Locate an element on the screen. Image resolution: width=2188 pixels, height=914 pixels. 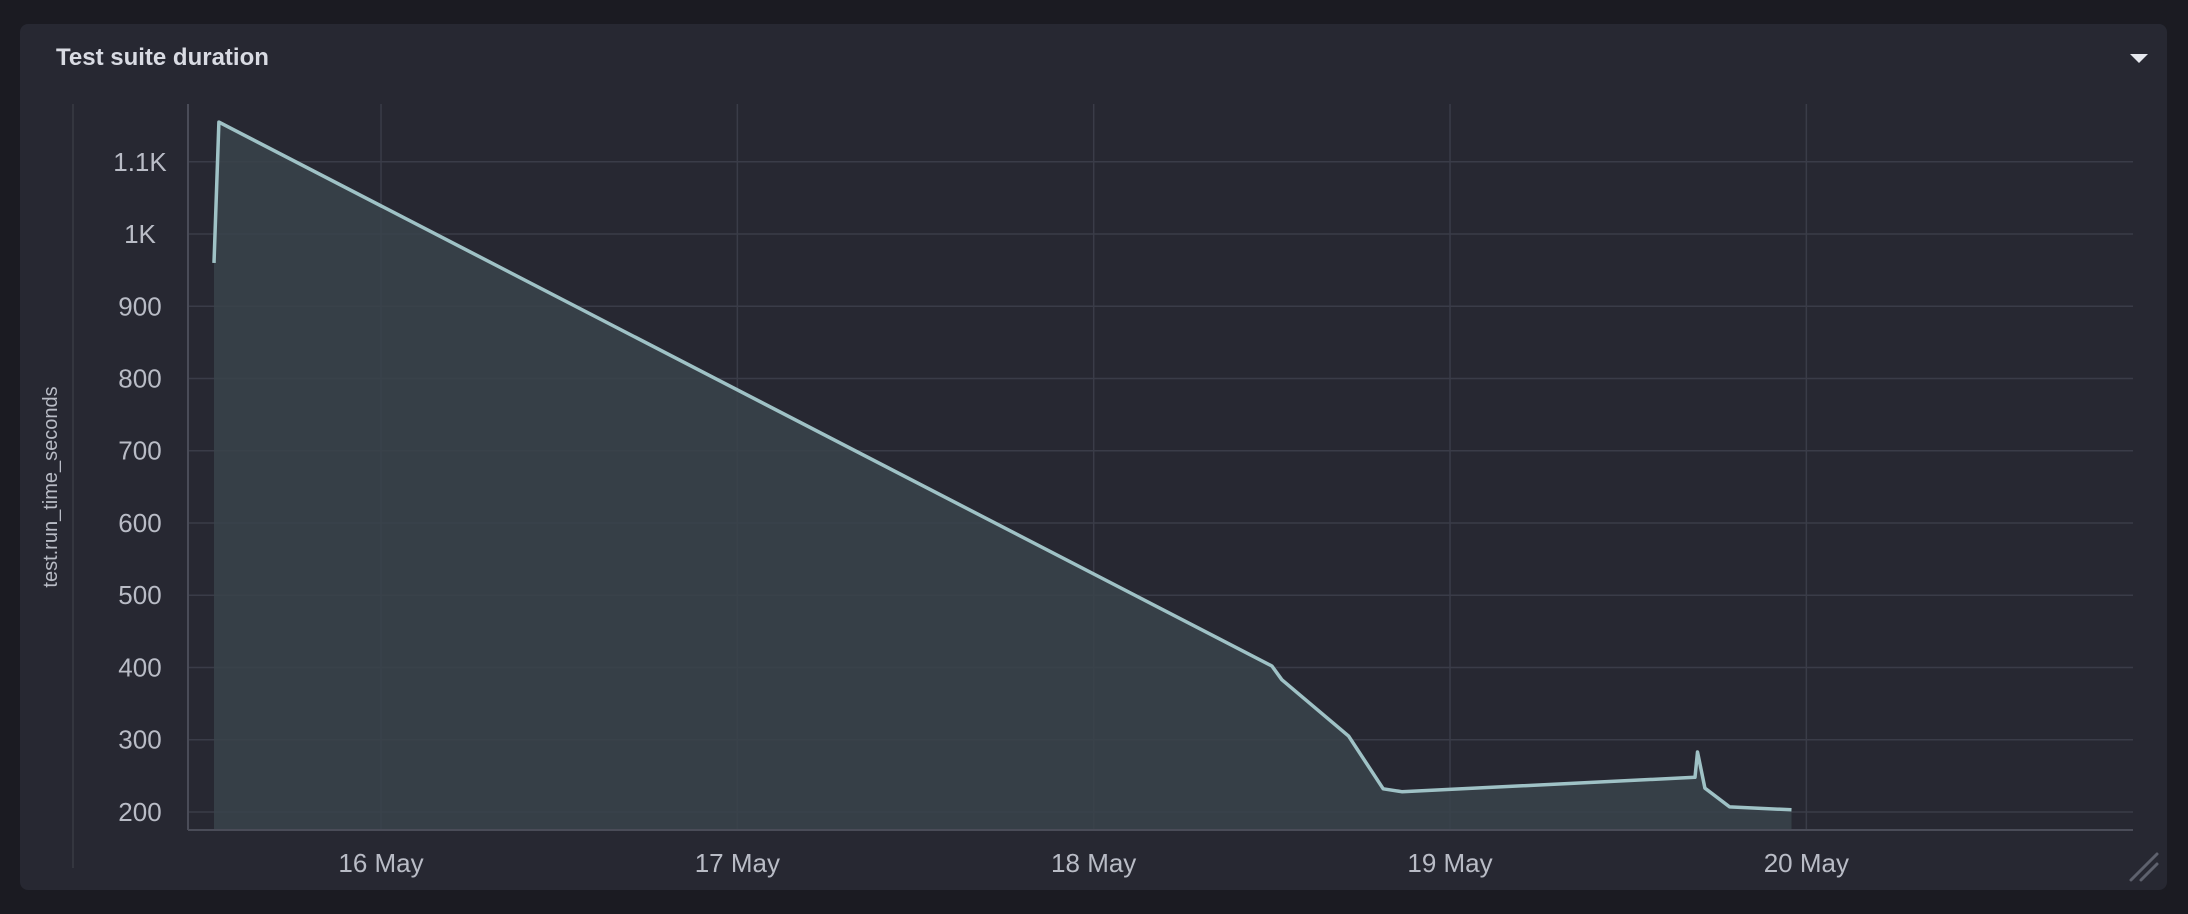
y-tick-label: 1K is located at coordinates (140, 234).